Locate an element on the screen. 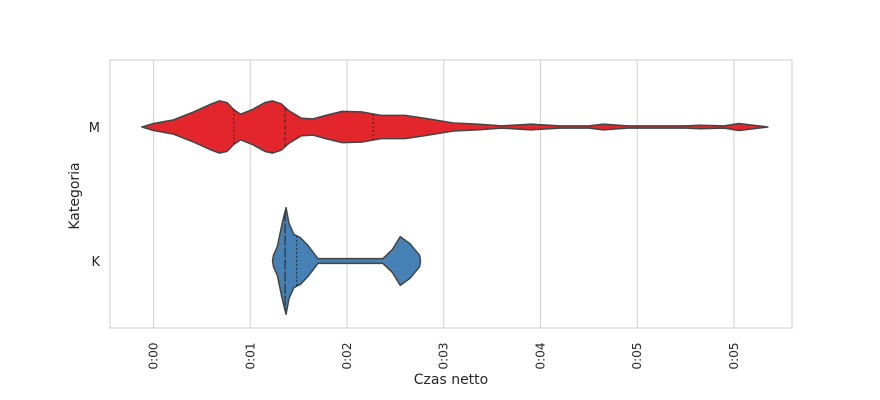  x-tick-label: 0:03 is located at coordinates (444, 356).